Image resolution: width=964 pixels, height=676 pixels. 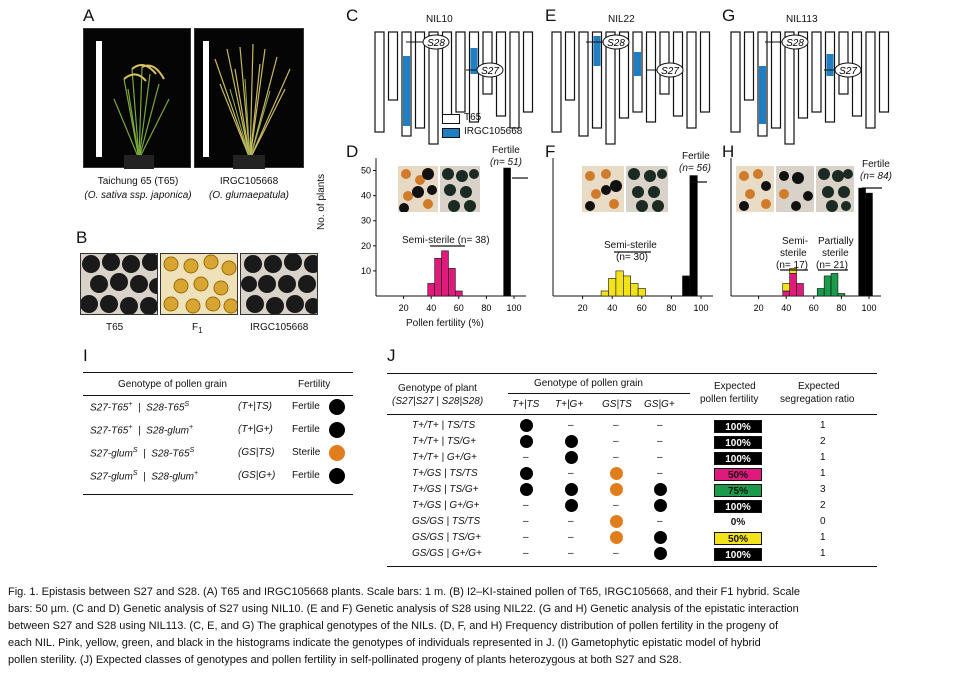 What do you see at coordinates (437, 388) in the screenshot?
I see `table-j-header-plant-a: Genotype of plant` at bounding box center [437, 388].